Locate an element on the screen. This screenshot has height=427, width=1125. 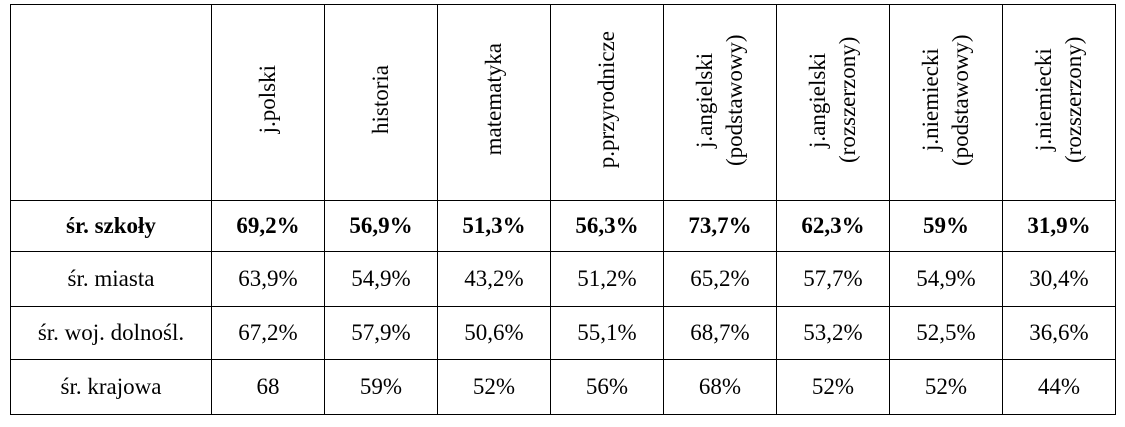
header-cell: j.angielski (rozszerzony) is located at coordinates (833, 102).